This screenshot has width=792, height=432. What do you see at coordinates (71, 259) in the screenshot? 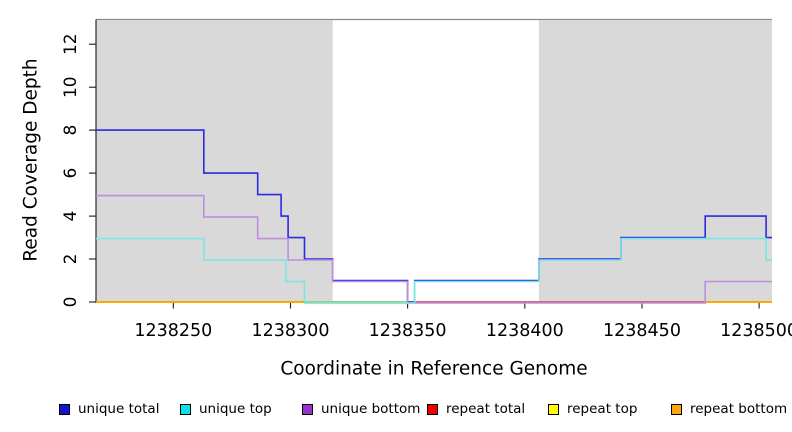
I see `y-tick-label: 2` at bounding box center [71, 259].